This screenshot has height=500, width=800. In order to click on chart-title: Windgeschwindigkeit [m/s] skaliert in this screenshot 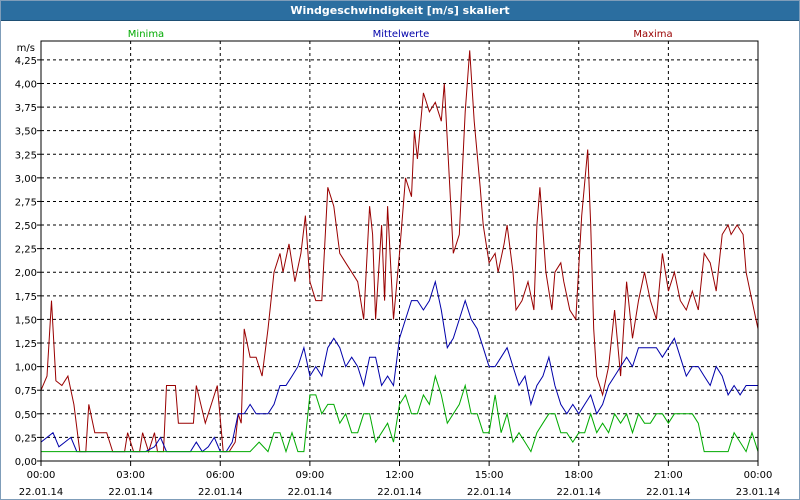, I will do `click(400, 10)`.